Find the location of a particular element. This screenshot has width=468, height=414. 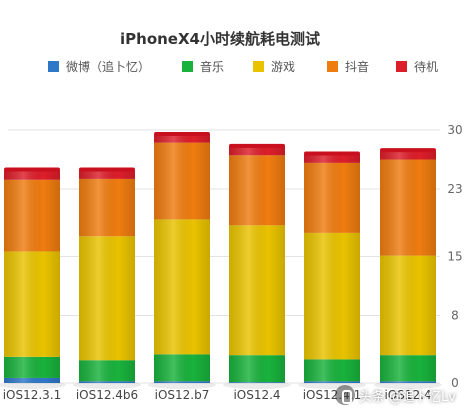

legend-item: 微博（追卜忆） is located at coordinates (99, 66).